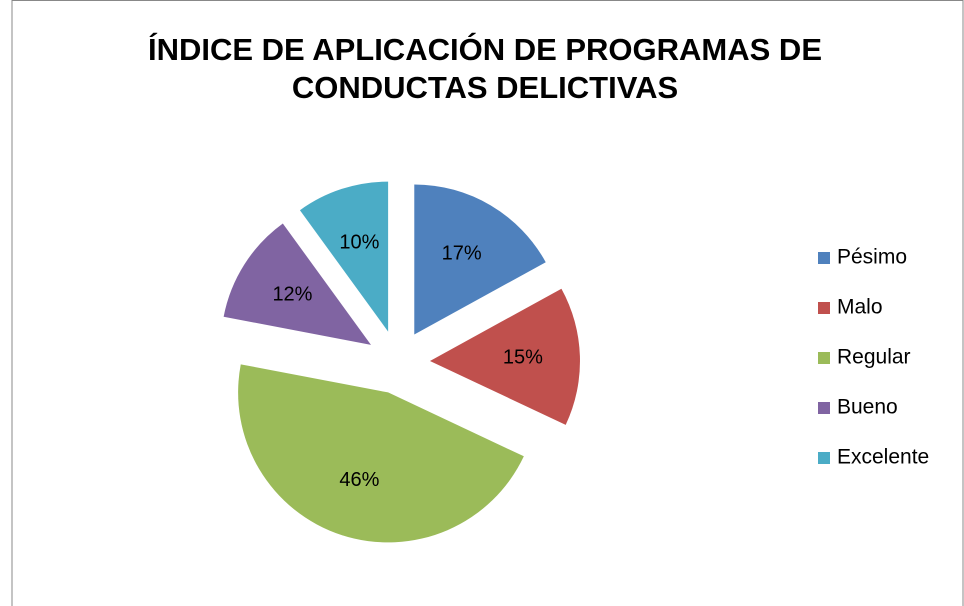  I want to click on data-label: 17%, so click(462, 254).